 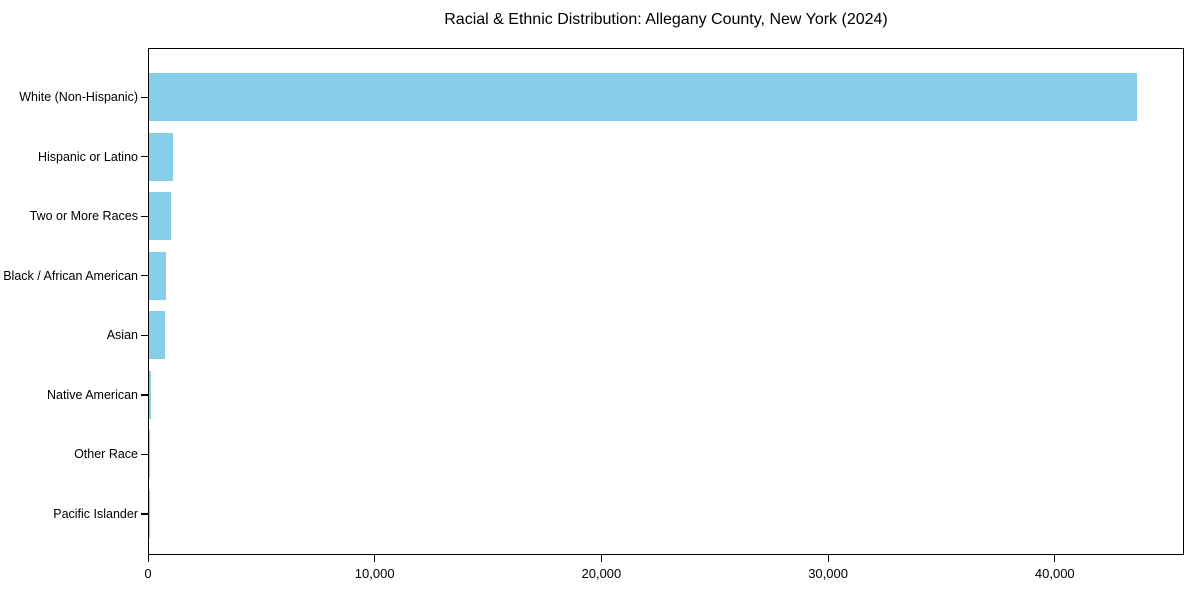 I want to click on x-tick-label: 20,000, so click(x=601, y=573).